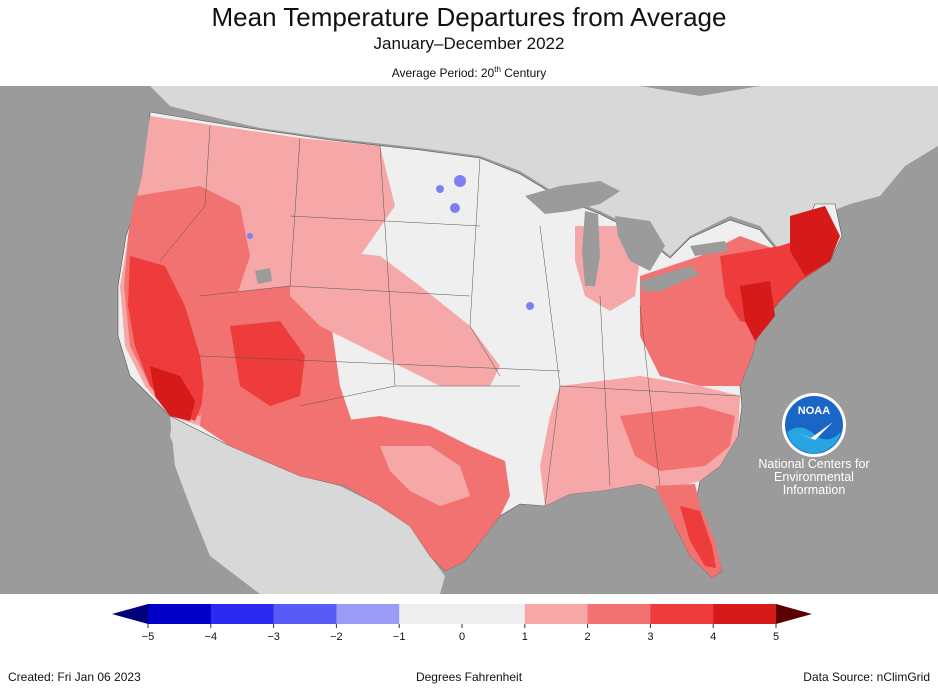  What do you see at coordinates (709, 248) in the screenshot?
I see `lake-ontario` at bounding box center [709, 248].